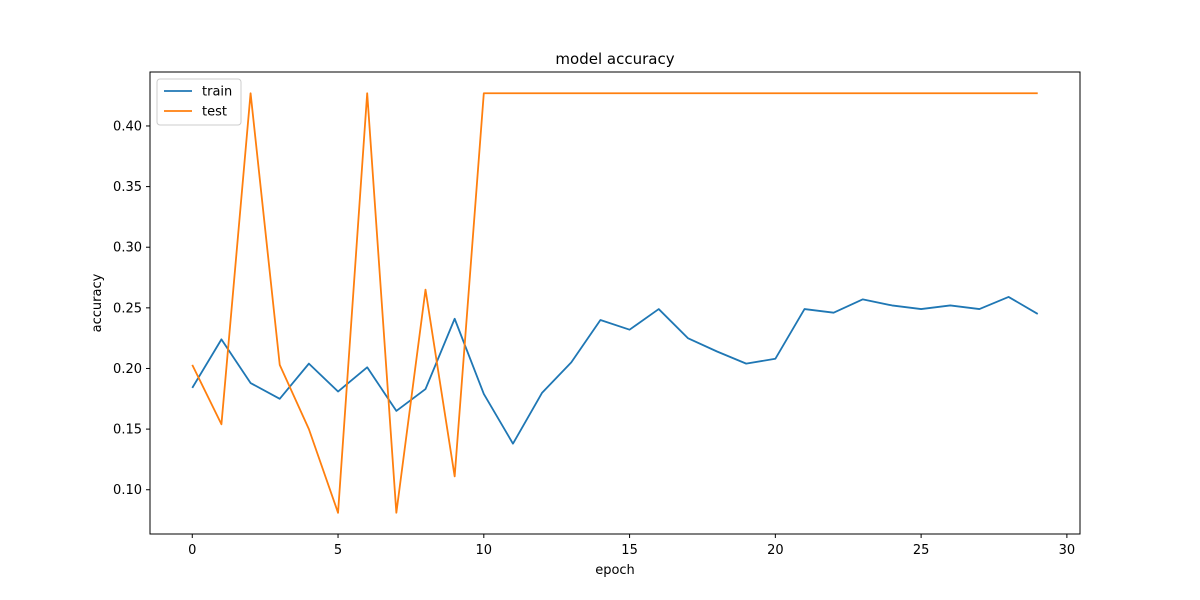 This screenshot has width=1200, height=600. Describe the element at coordinates (615, 570) in the screenshot. I see `x-axis-label: epoch` at that location.